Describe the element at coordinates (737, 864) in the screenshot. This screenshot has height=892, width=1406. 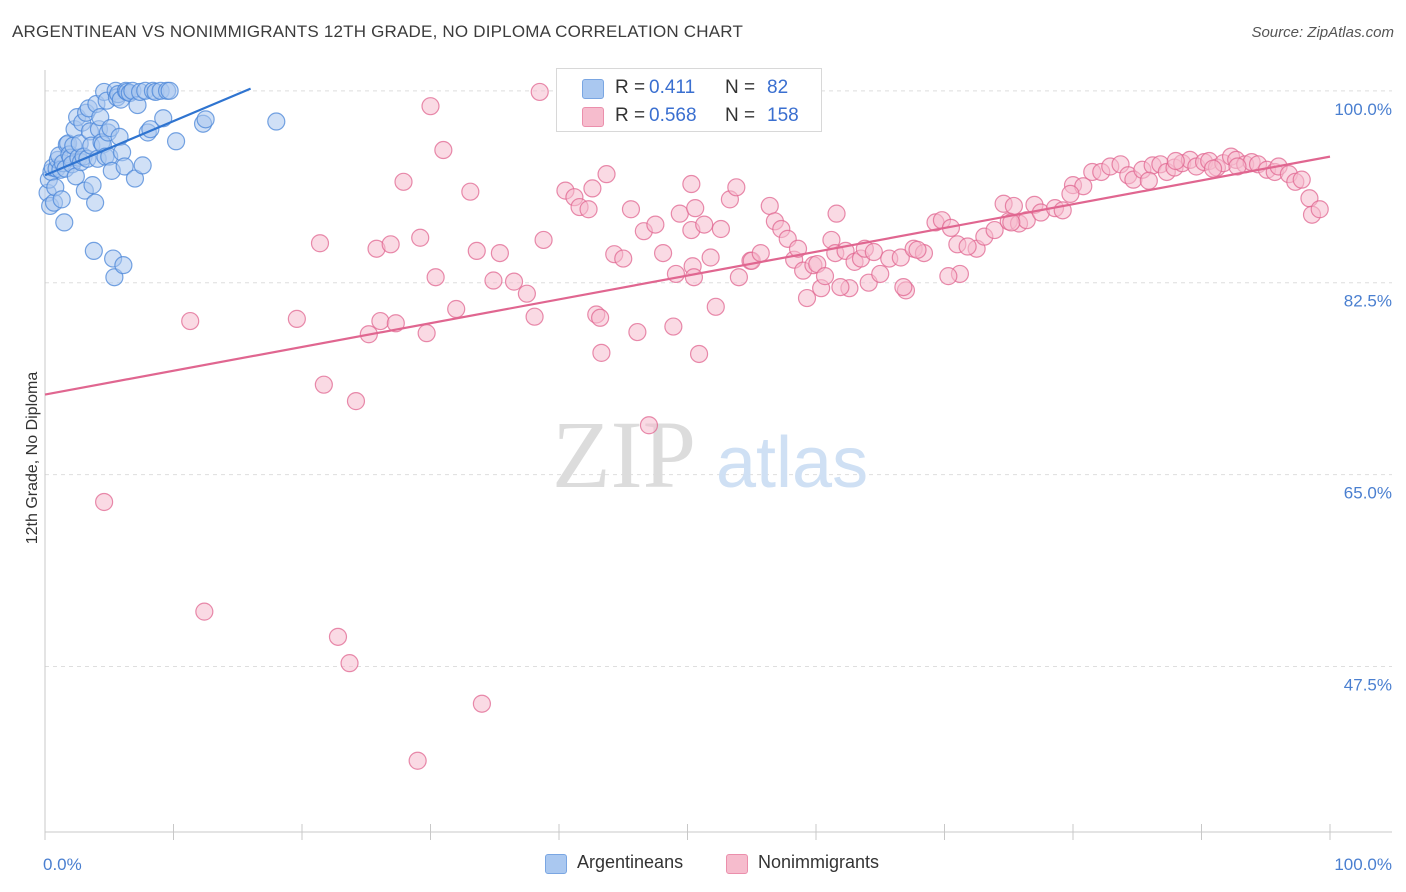
I see `bottom-legend-swatch-pink` at that location.